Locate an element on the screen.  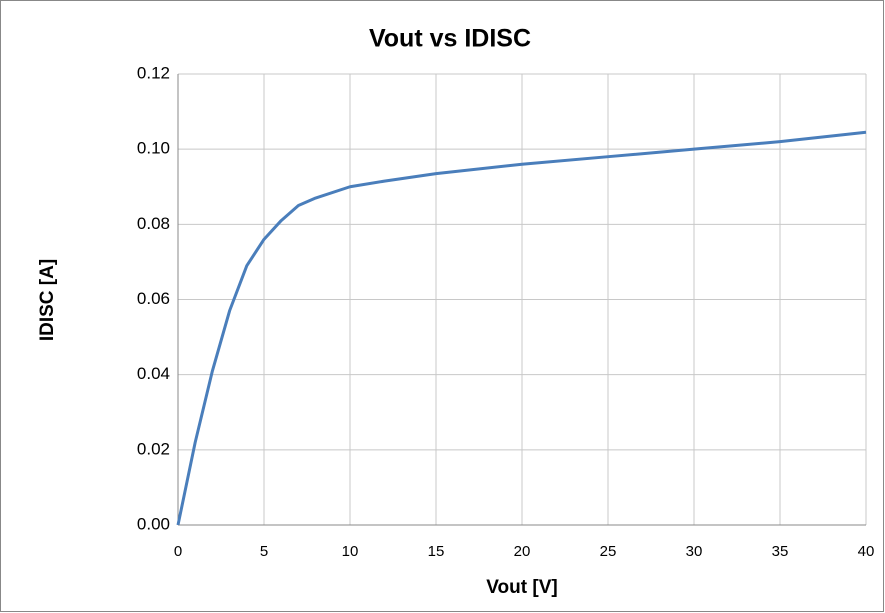
x-tick-label: 25 is located at coordinates (608, 551).